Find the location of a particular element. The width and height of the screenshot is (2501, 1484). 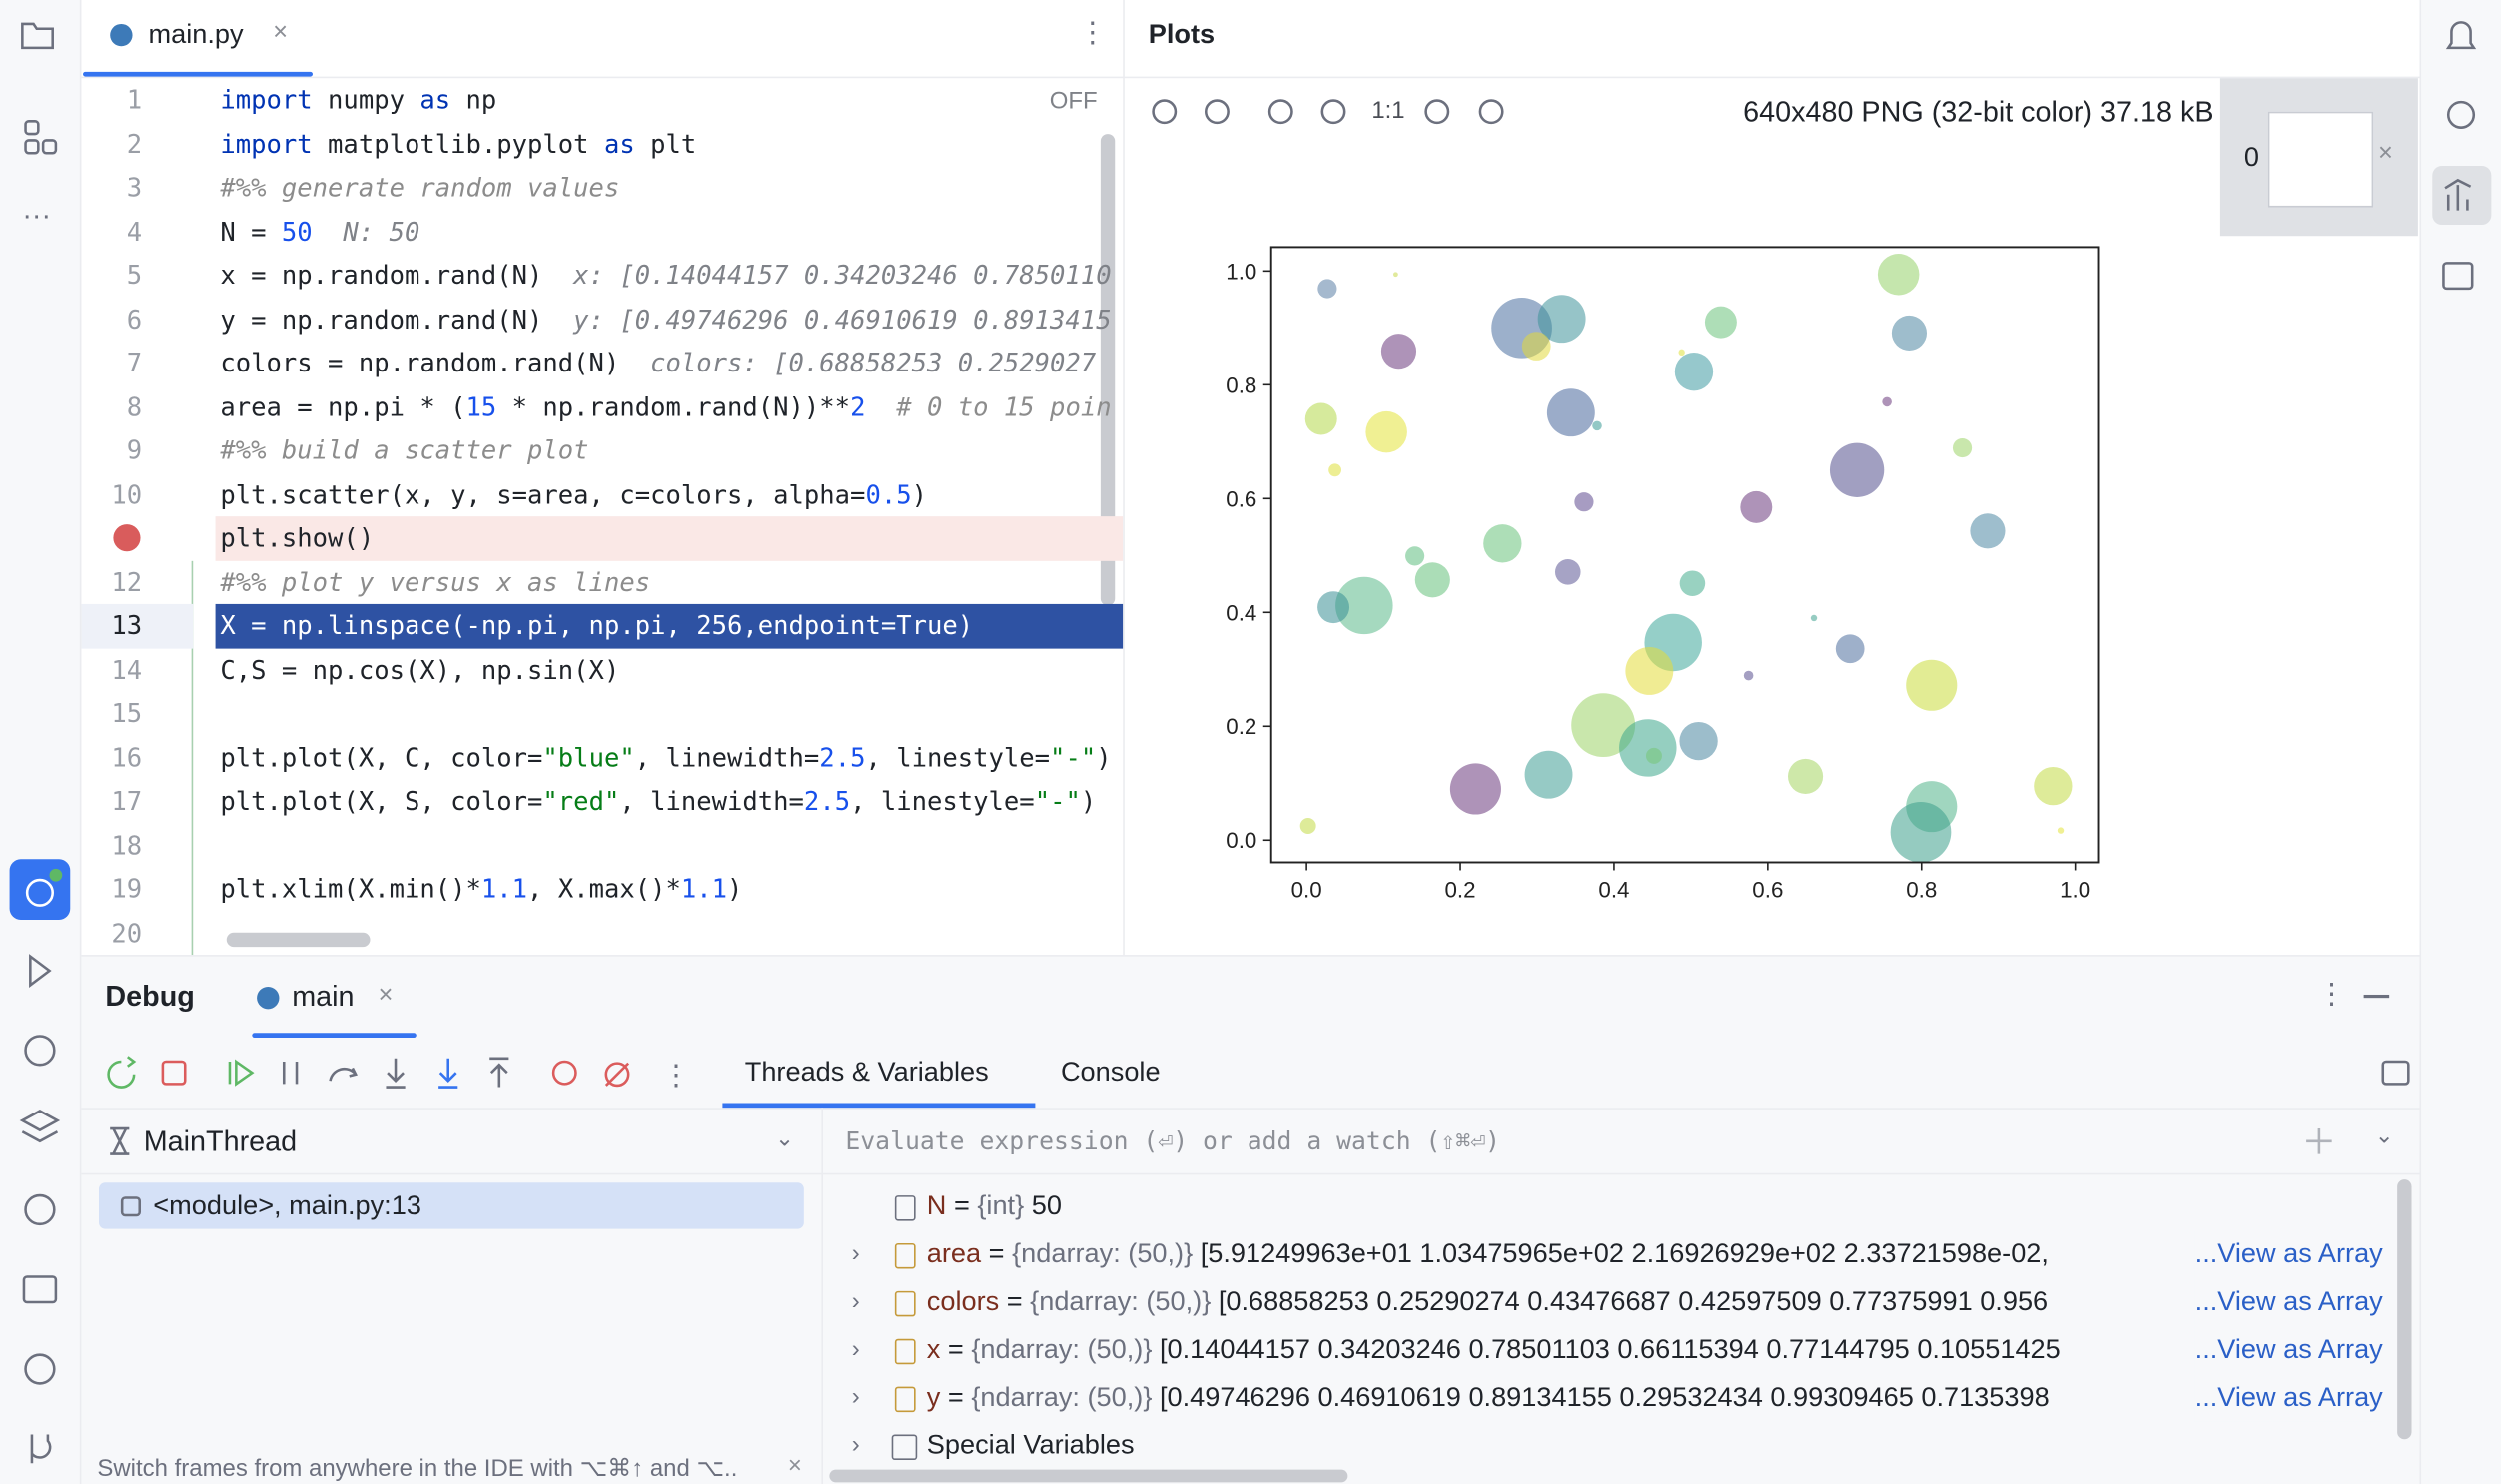

zoom-out-icon is located at coordinates (1333, 112).